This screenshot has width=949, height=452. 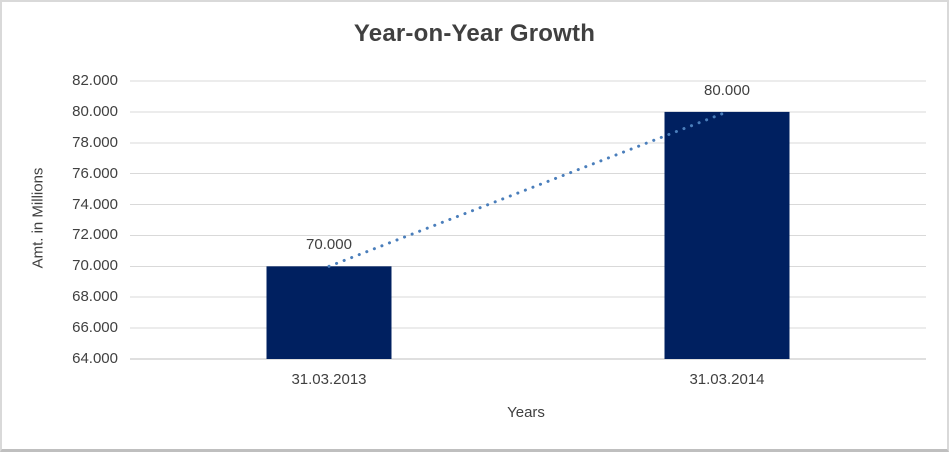 What do you see at coordinates (329, 245) in the screenshot?
I see `bar-data-label: 70.000` at bounding box center [329, 245].